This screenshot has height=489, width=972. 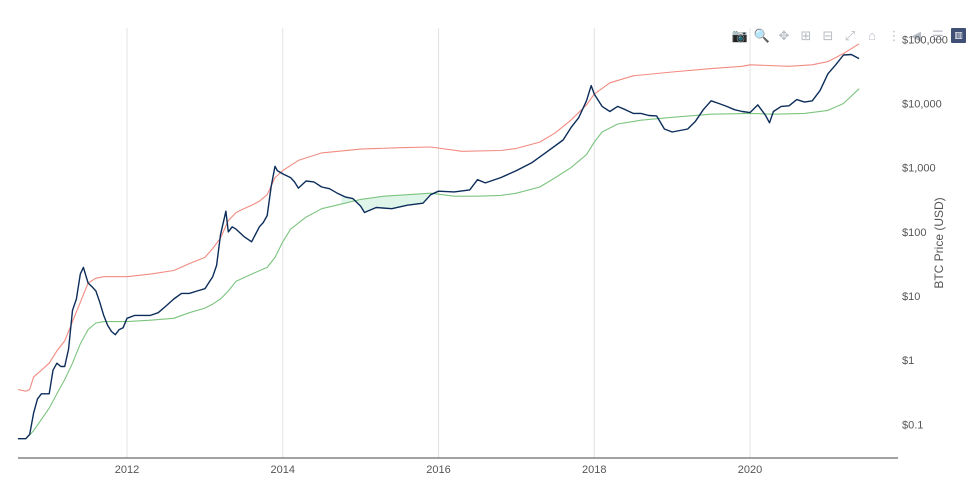 What do you see at coordinates (908, 361) in the screenshot?
I see `y-tick-label: $1` at bounding box center [908, 361].